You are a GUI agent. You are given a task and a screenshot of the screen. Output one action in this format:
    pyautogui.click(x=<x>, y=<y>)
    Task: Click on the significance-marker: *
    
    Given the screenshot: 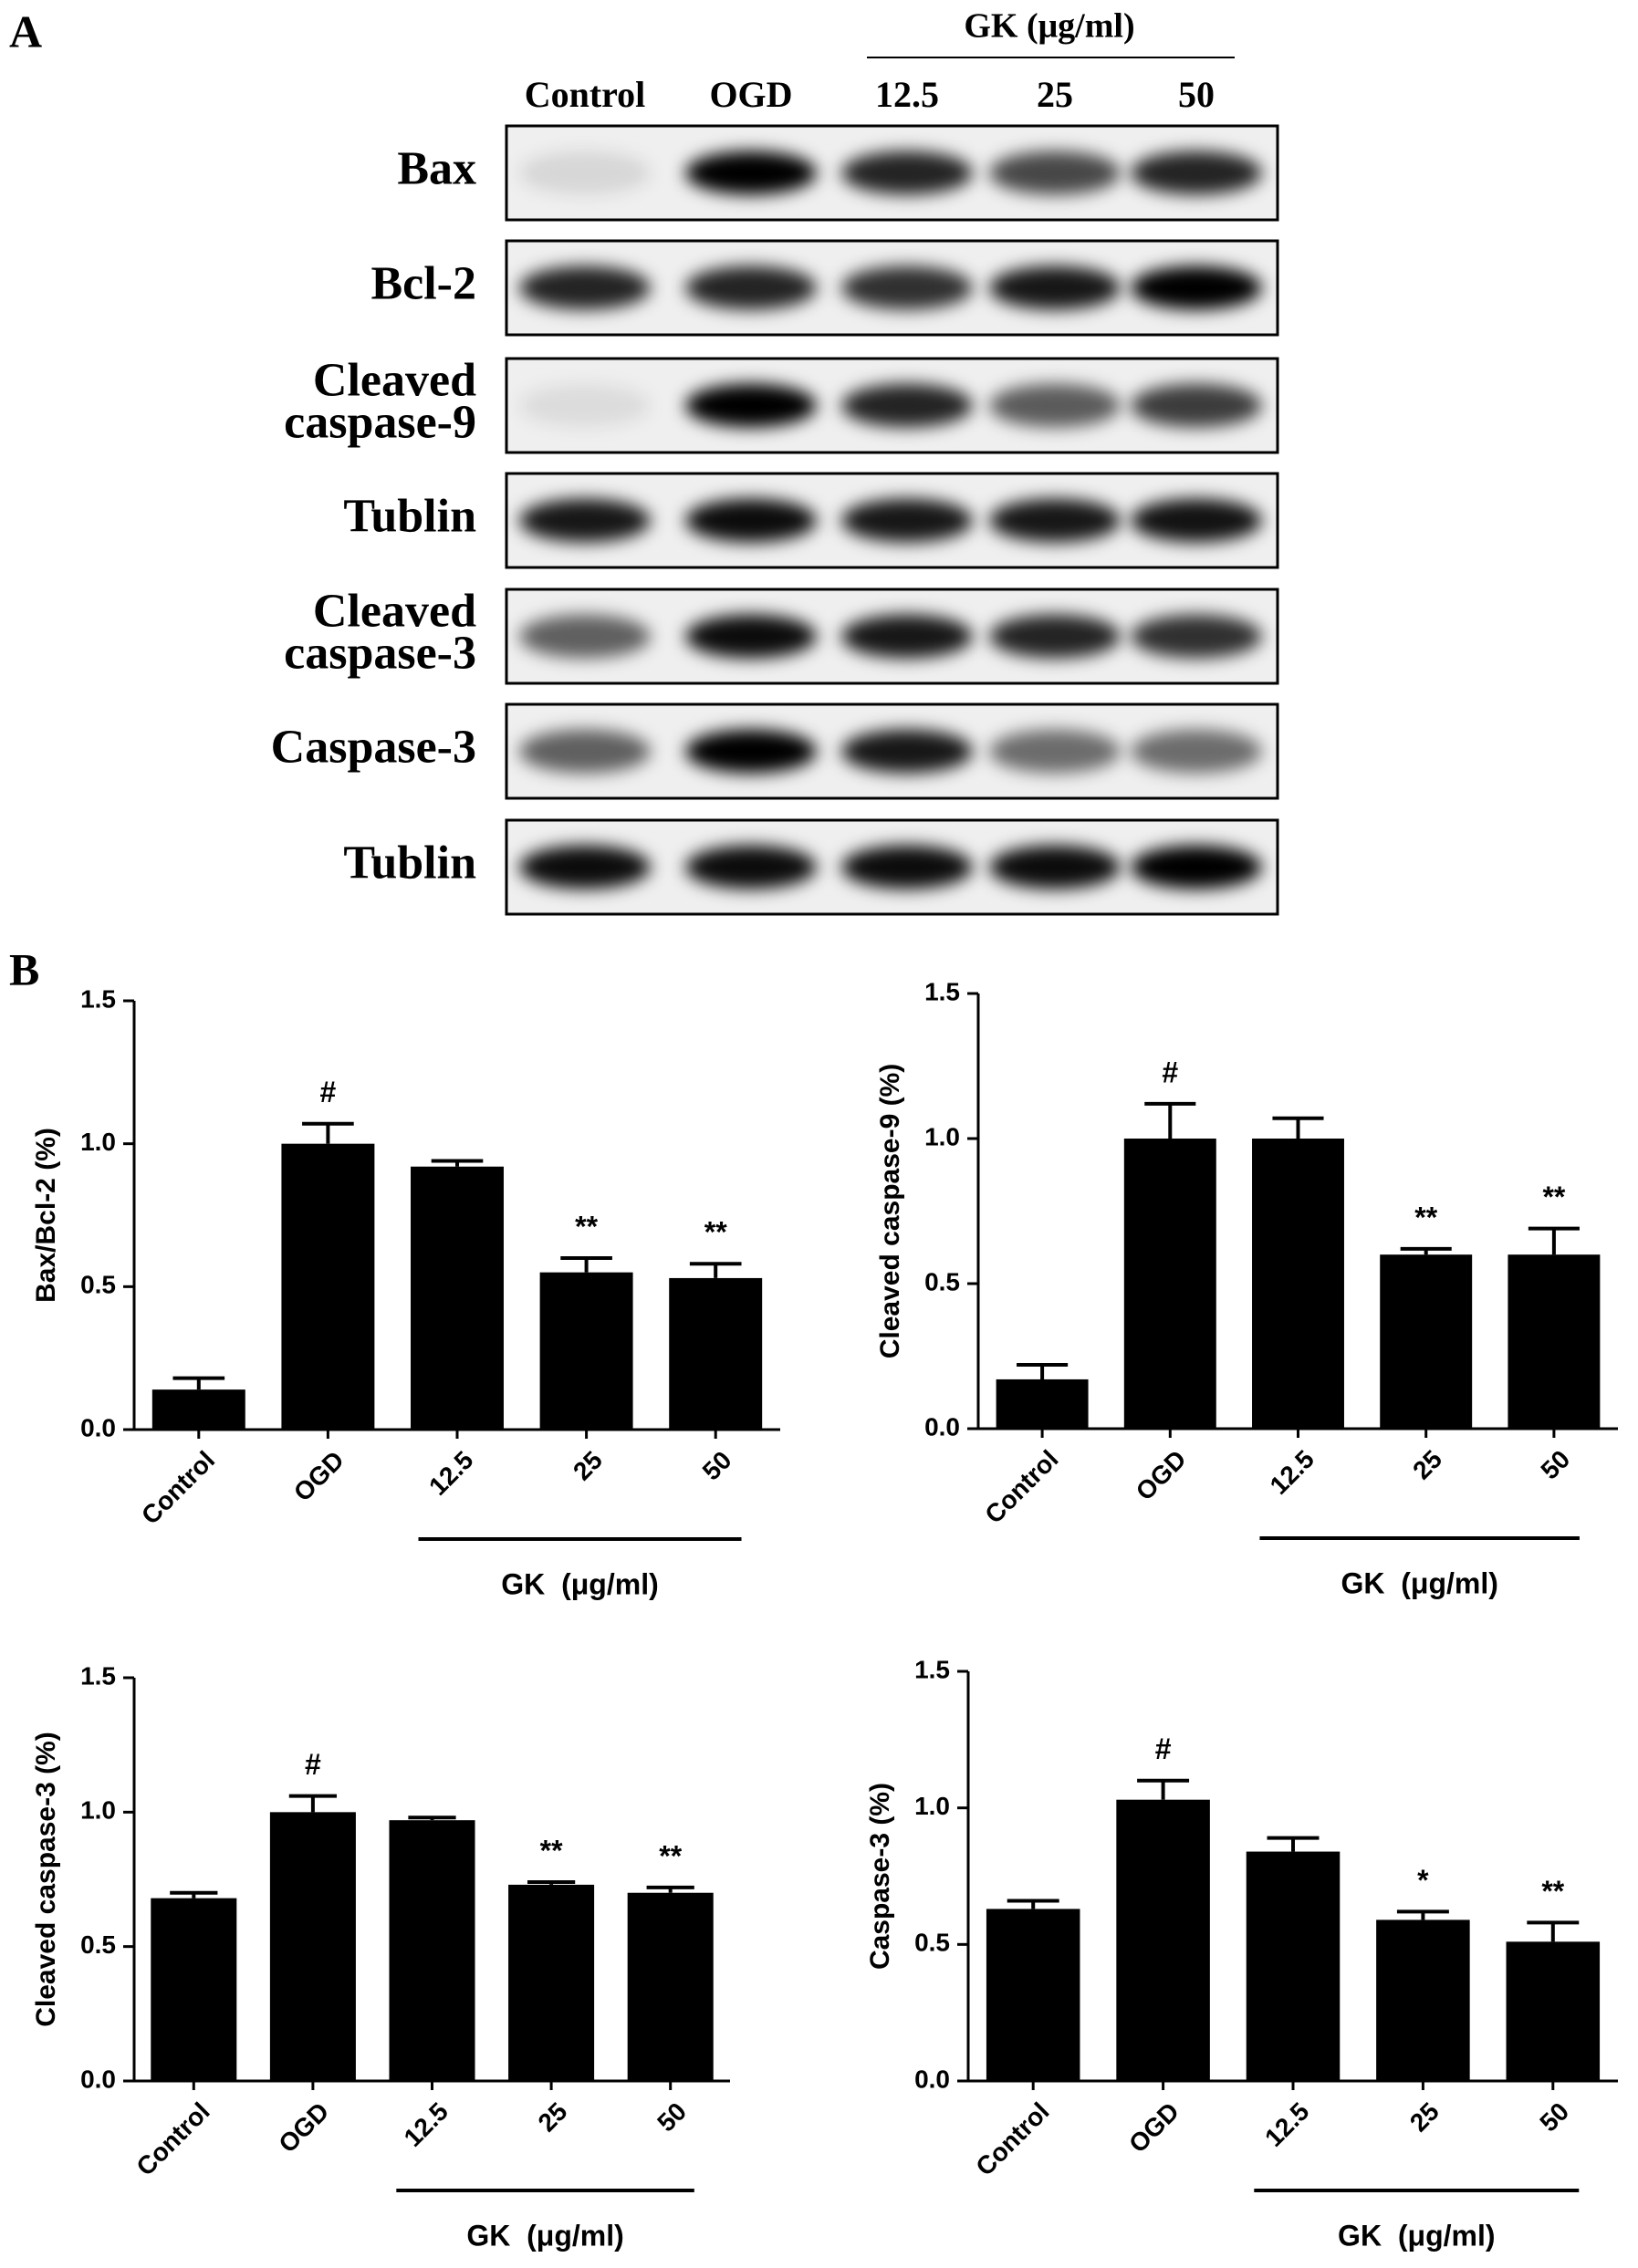 What is the action you would take?
    pyautogui.click(x=1423, y=1880)
    